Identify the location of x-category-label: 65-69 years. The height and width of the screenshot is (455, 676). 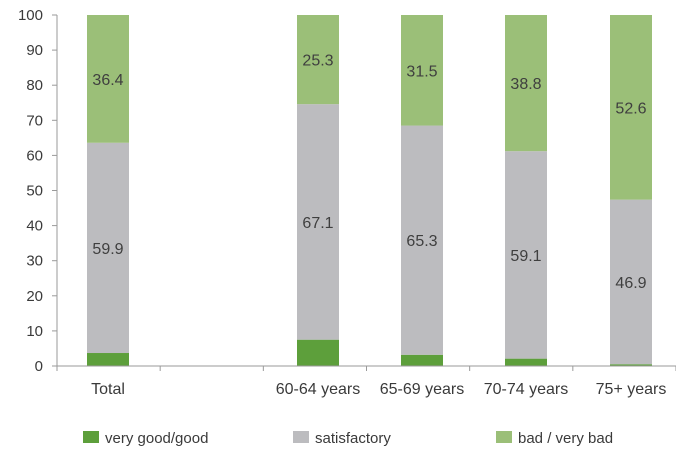
(422, 389).